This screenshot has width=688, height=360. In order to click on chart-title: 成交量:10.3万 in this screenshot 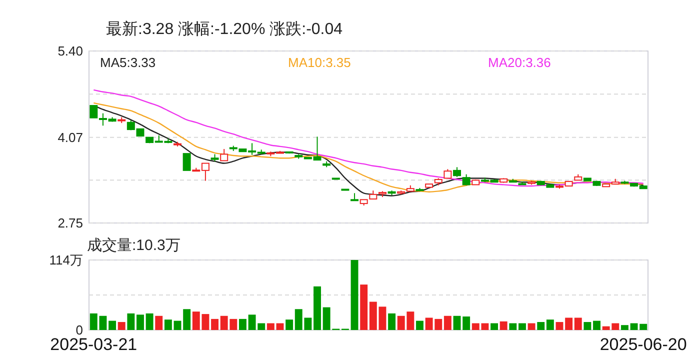, I will do `click(133, 245)`.